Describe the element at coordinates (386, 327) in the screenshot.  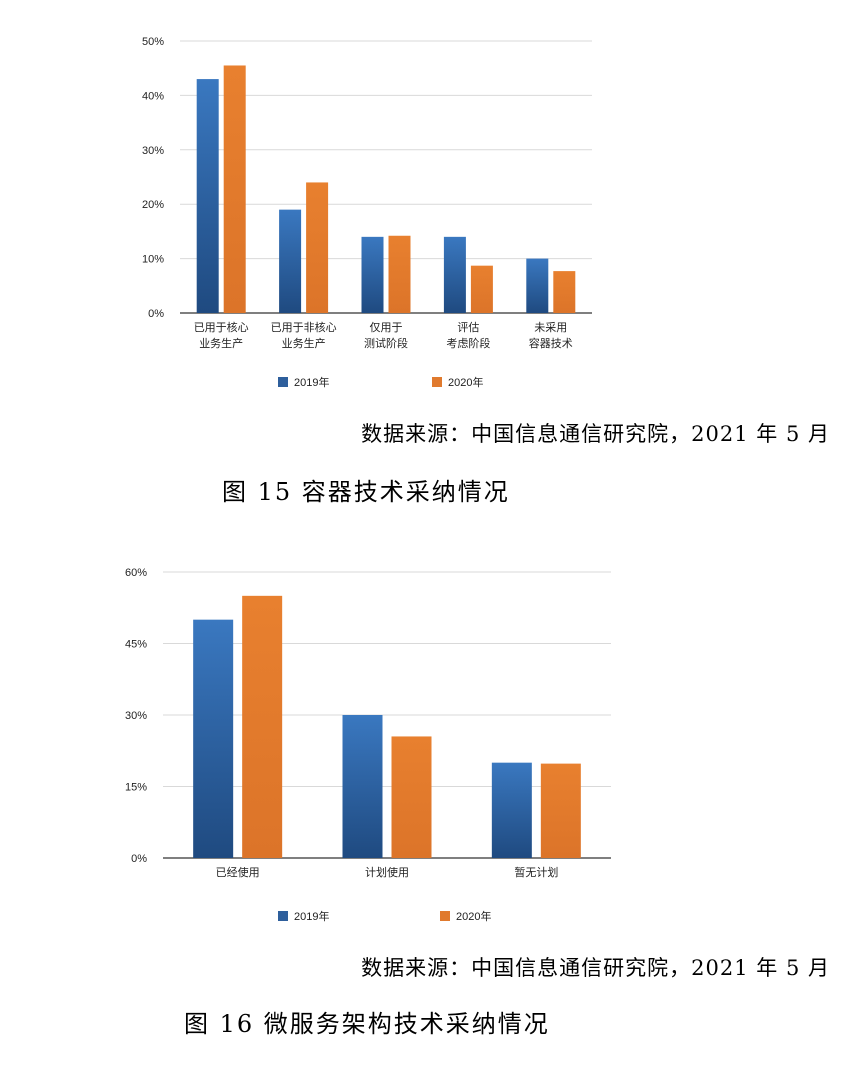
I see `category-label: 仅用于` at that location.